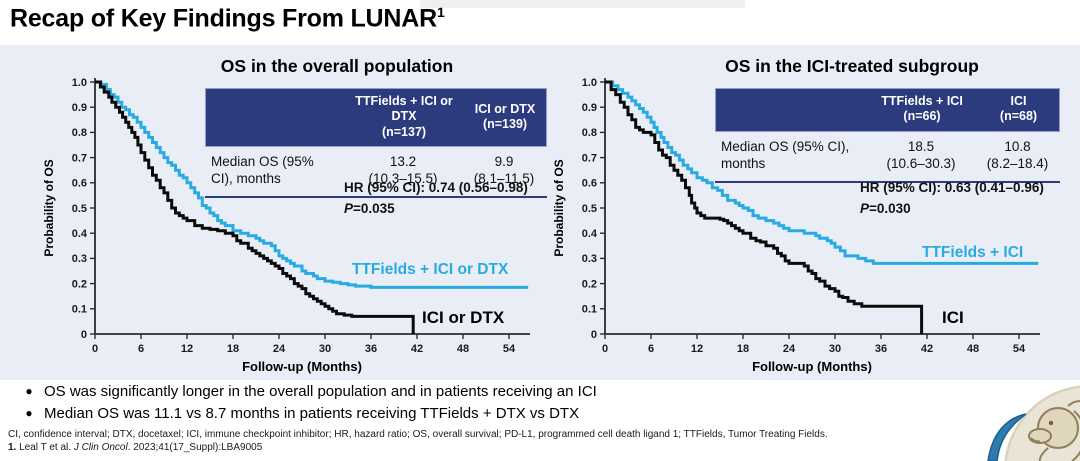 The image size is (1080, 461). I want to click on hr-value: HR (95% CI): 0.63 (0.41–0.96), so click(952, 187).